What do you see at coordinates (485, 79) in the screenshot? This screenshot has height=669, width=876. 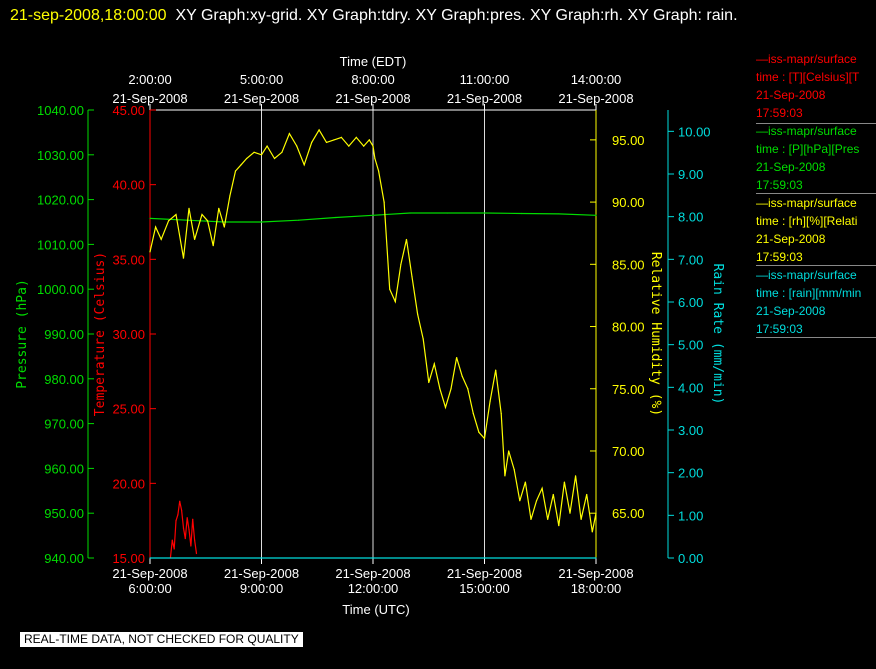 I see `x-top-tick-label-time: 11:00:00` at bounding box center [485, 79].